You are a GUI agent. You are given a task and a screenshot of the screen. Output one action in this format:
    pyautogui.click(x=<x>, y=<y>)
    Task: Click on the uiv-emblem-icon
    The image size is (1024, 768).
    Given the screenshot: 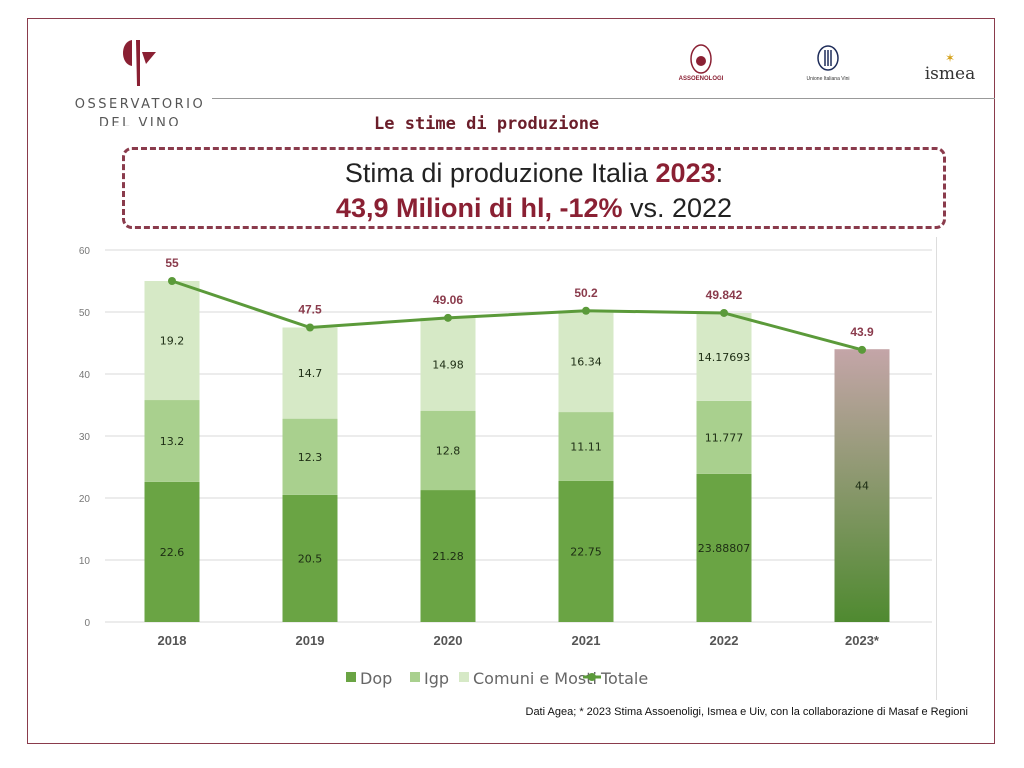 What is the action you would take?
    pyautogui.click(x=828, y=58)
    